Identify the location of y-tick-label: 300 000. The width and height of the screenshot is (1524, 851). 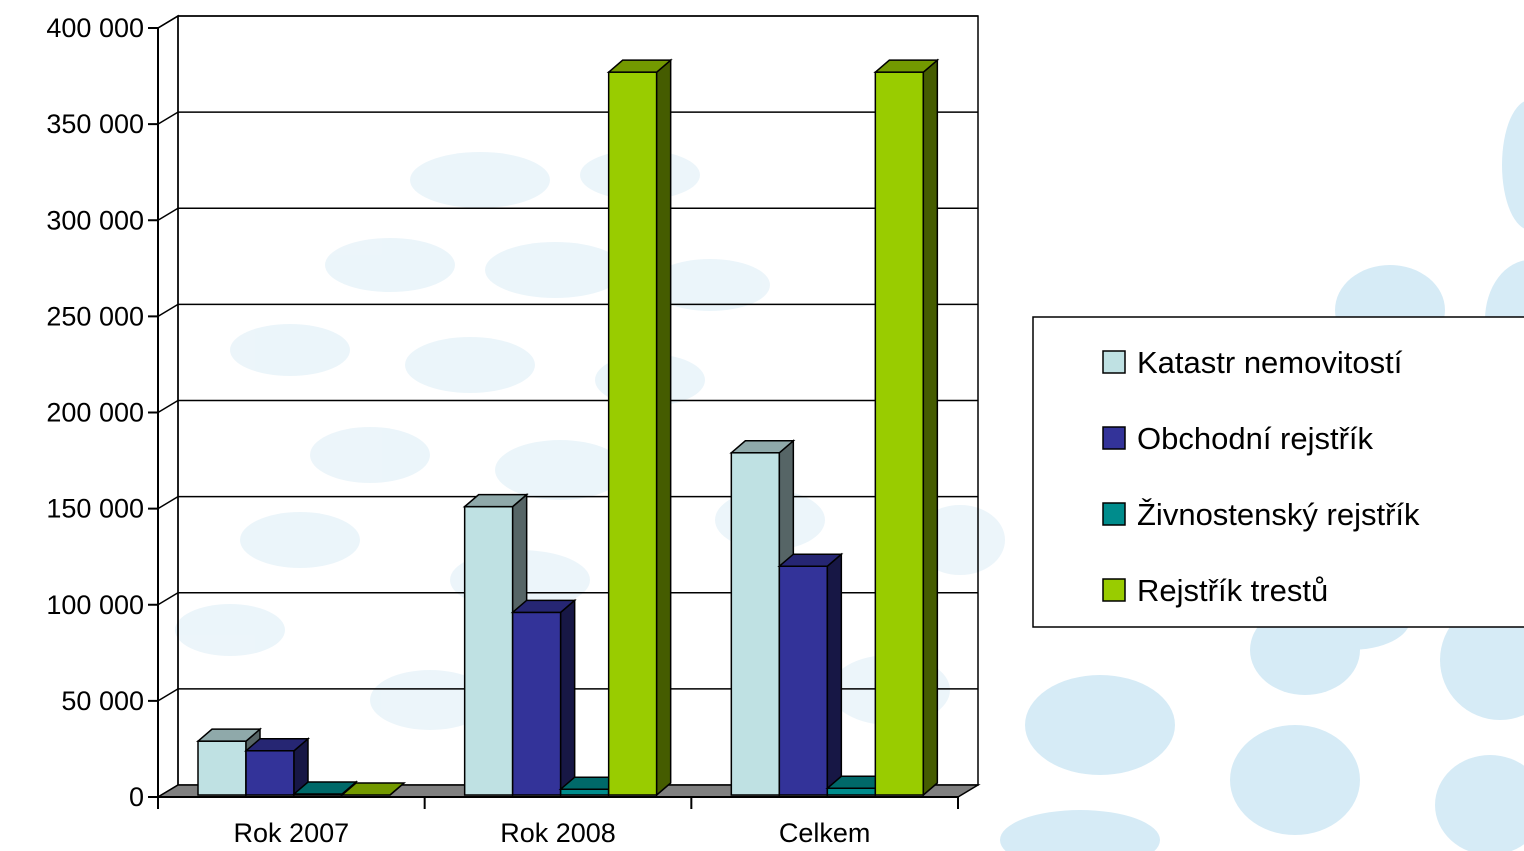
(95, 220).